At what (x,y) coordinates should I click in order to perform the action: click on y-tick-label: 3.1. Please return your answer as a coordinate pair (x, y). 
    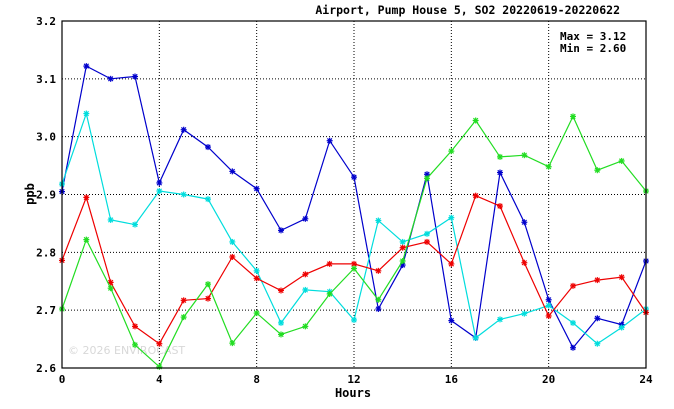
    Looking at the image, I should click on (46, 79).